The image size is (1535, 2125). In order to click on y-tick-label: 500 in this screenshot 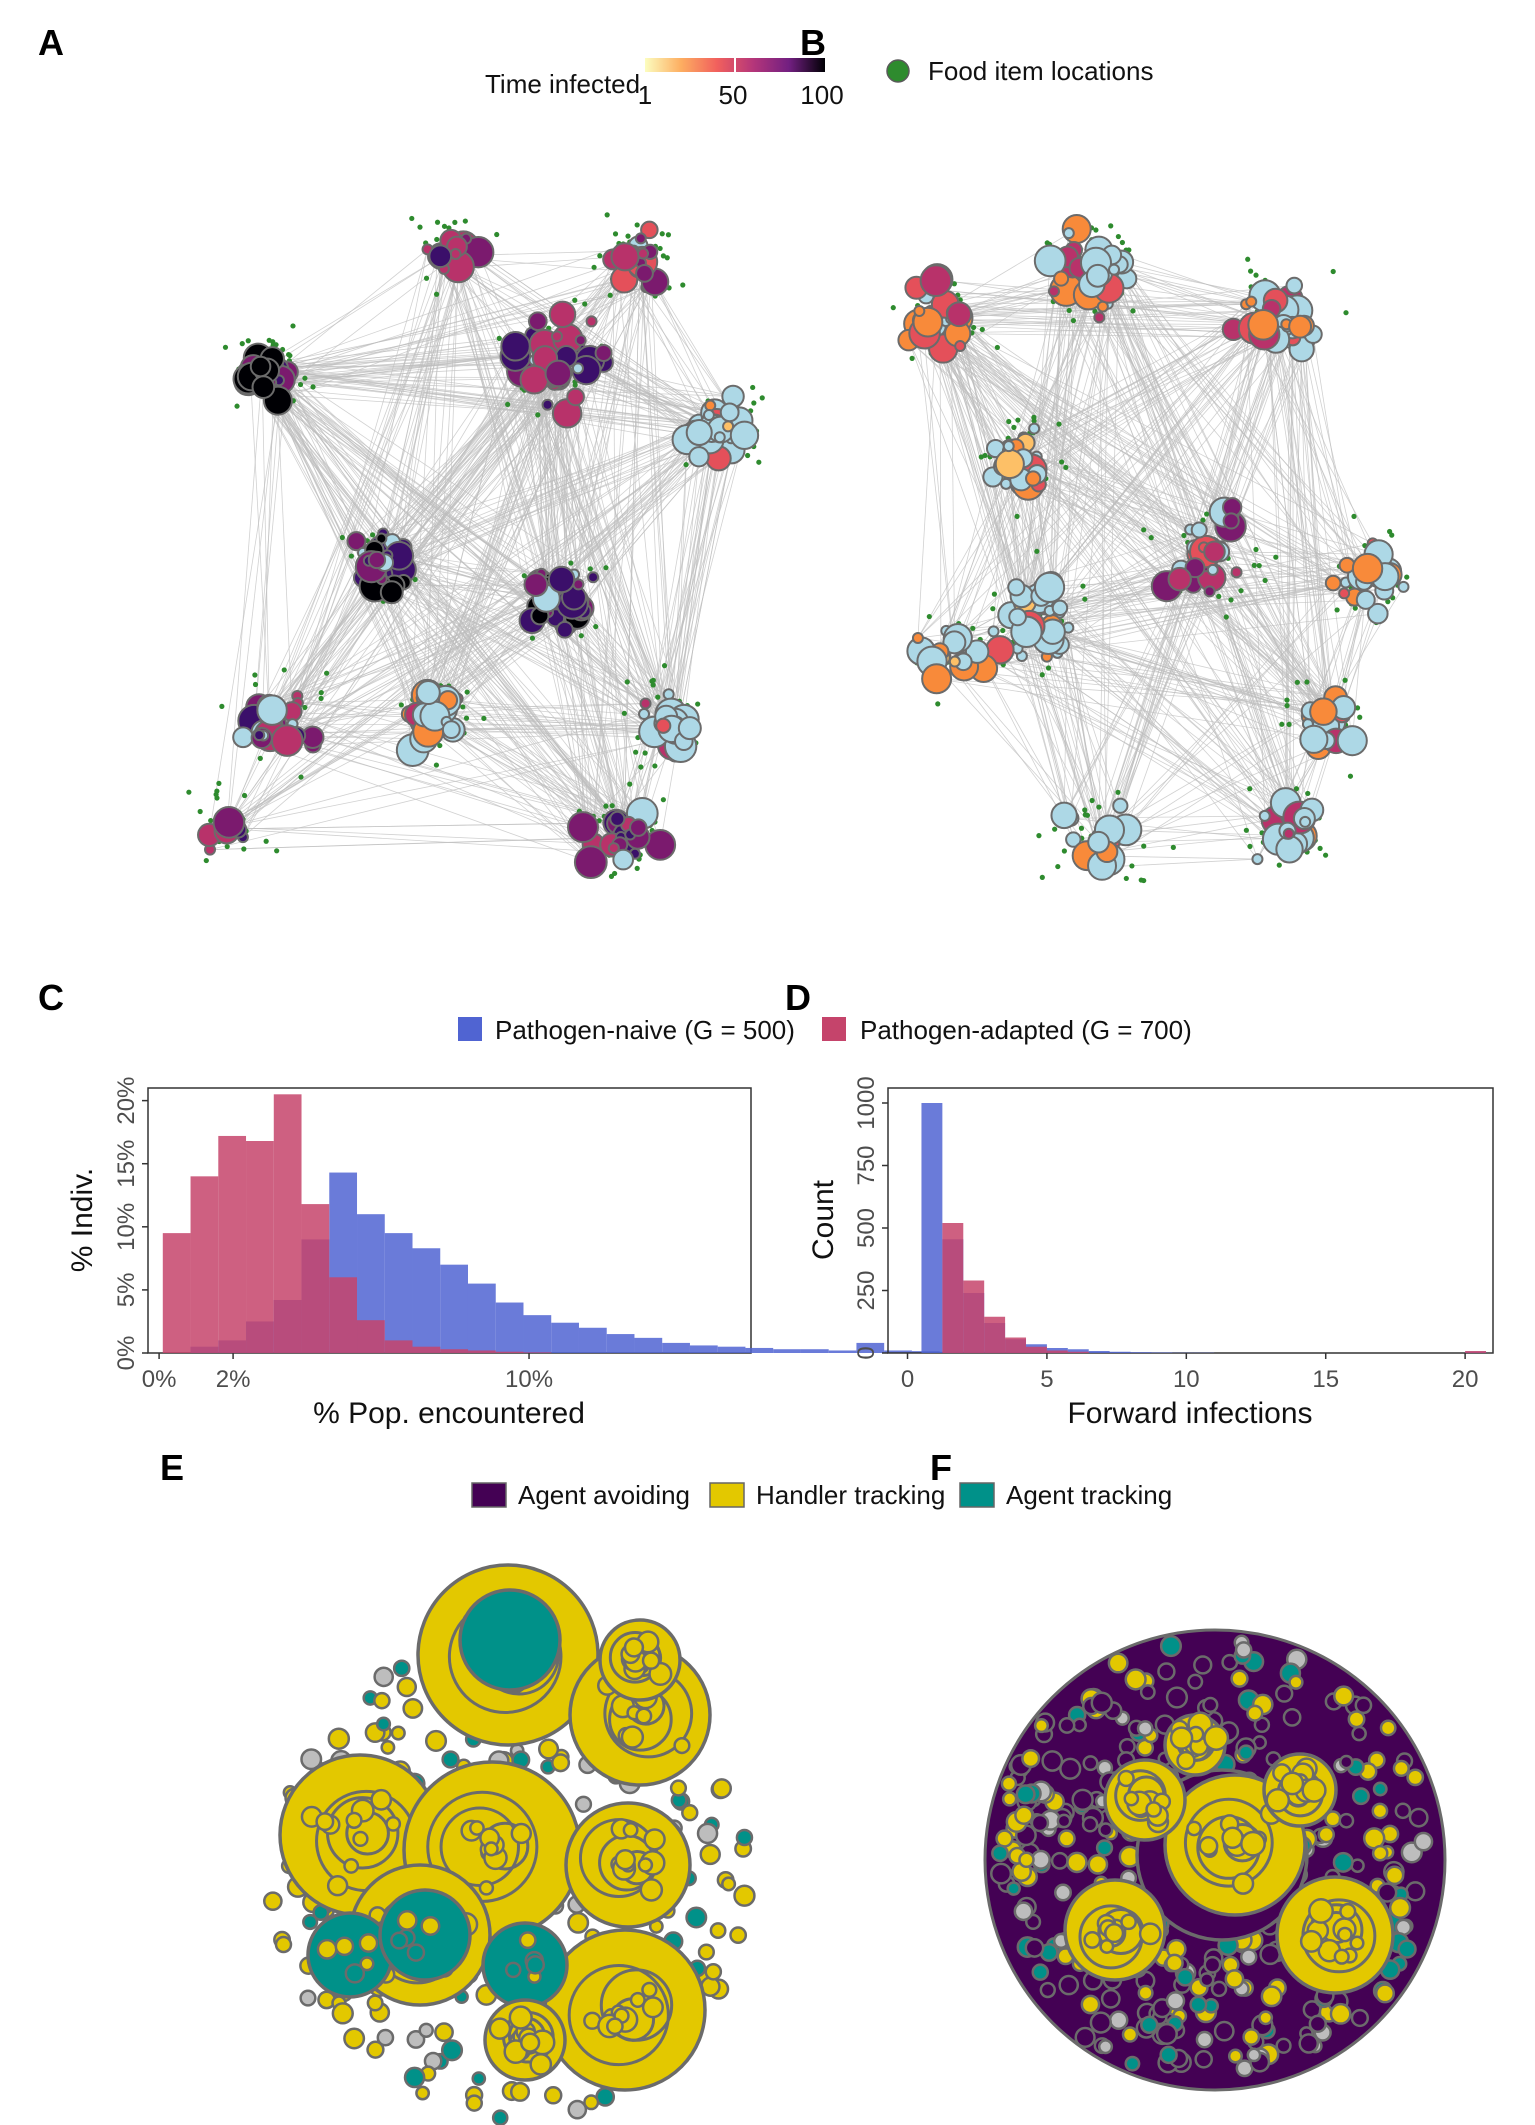, I will do `click(866, 1228)`.